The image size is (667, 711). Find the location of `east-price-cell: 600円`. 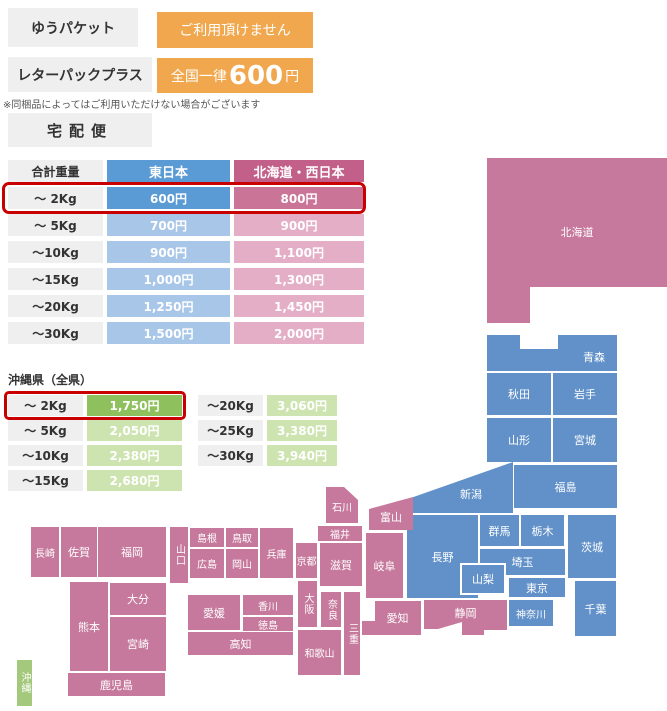

east-price-cell: 600円 is located at coordinates (168, 198).